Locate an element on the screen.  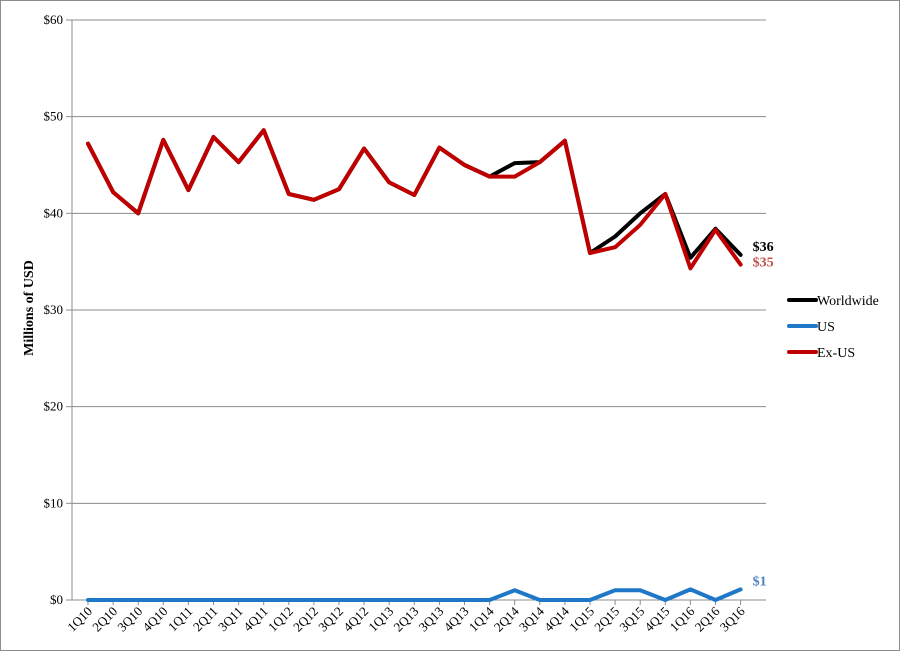
x-tick-label: 2Q16 is located at coordinates (707, 618).